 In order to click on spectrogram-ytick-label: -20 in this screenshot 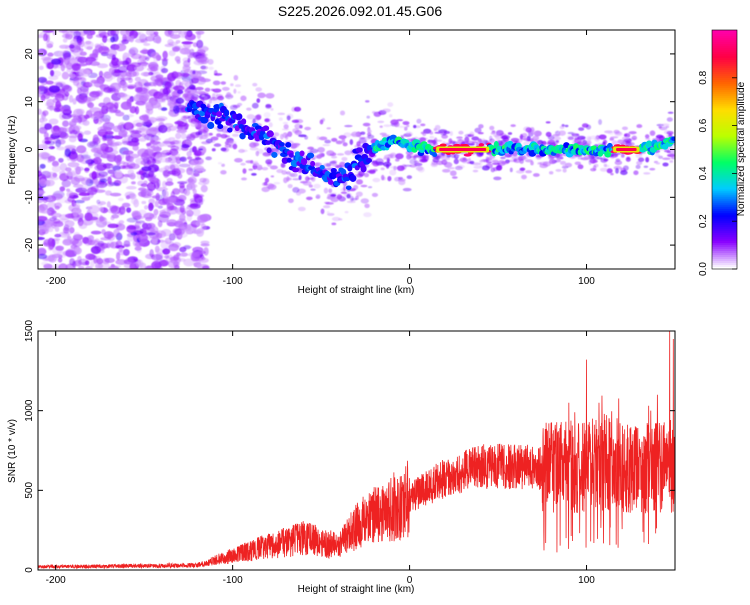, I will do `click(29, 244)`.